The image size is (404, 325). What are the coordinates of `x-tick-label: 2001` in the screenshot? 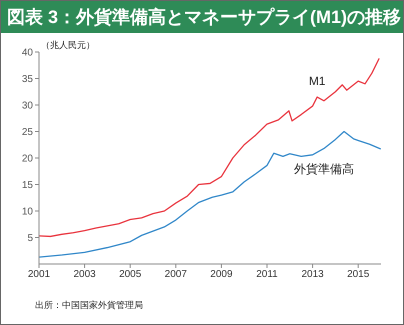 It's located at (39, 274).